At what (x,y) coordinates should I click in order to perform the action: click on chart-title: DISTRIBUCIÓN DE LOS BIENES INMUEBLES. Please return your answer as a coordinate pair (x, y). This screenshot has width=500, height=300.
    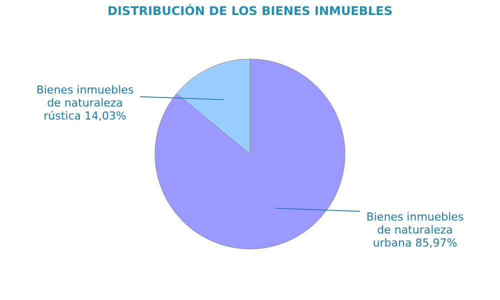
    Looking at the image, I should click on (250, 10).